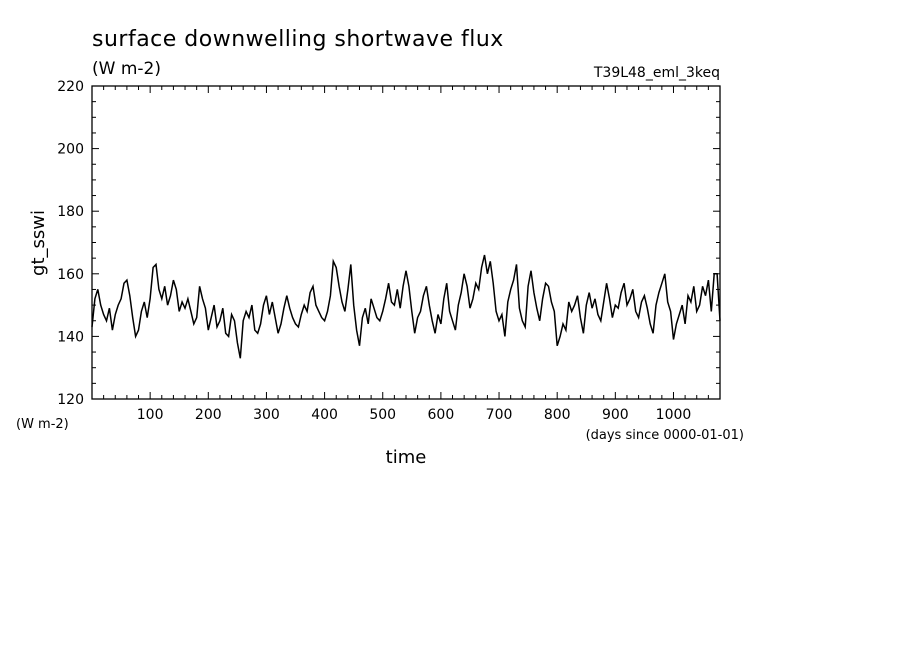  What do you see at coordinates (441, 415) in the screenshot?
I see `x-tick-label: 600` at bounding box center [441, 415].